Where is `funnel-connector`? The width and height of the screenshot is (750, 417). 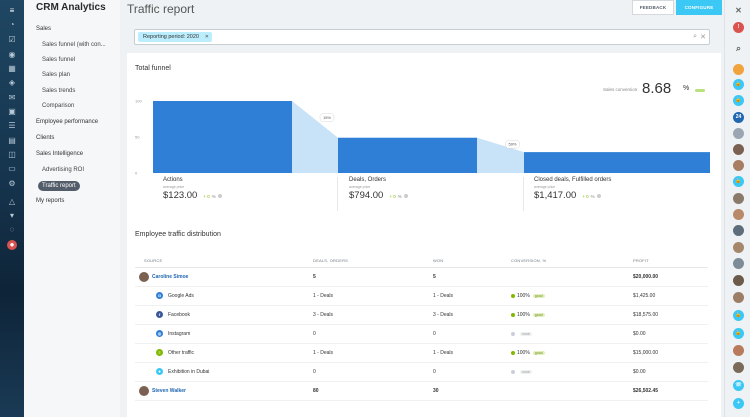 funnel-connector is located at coordinates (315, 137).